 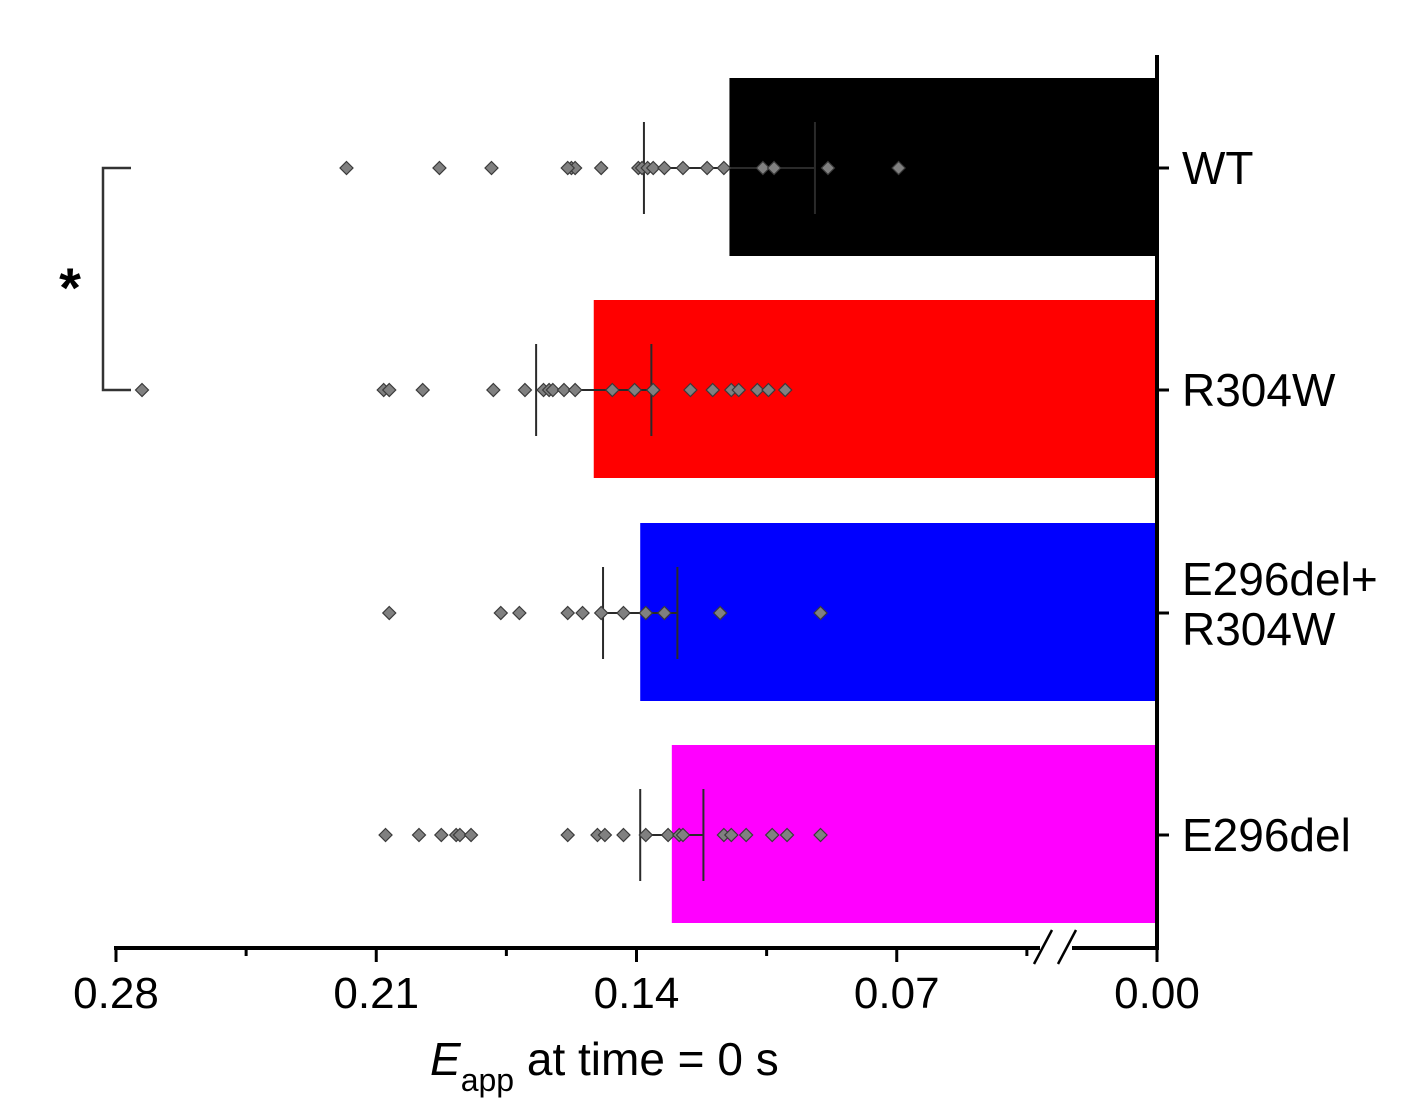 I want to click on x-tick-label-4: 0.00, so click(x=1157, y=993).